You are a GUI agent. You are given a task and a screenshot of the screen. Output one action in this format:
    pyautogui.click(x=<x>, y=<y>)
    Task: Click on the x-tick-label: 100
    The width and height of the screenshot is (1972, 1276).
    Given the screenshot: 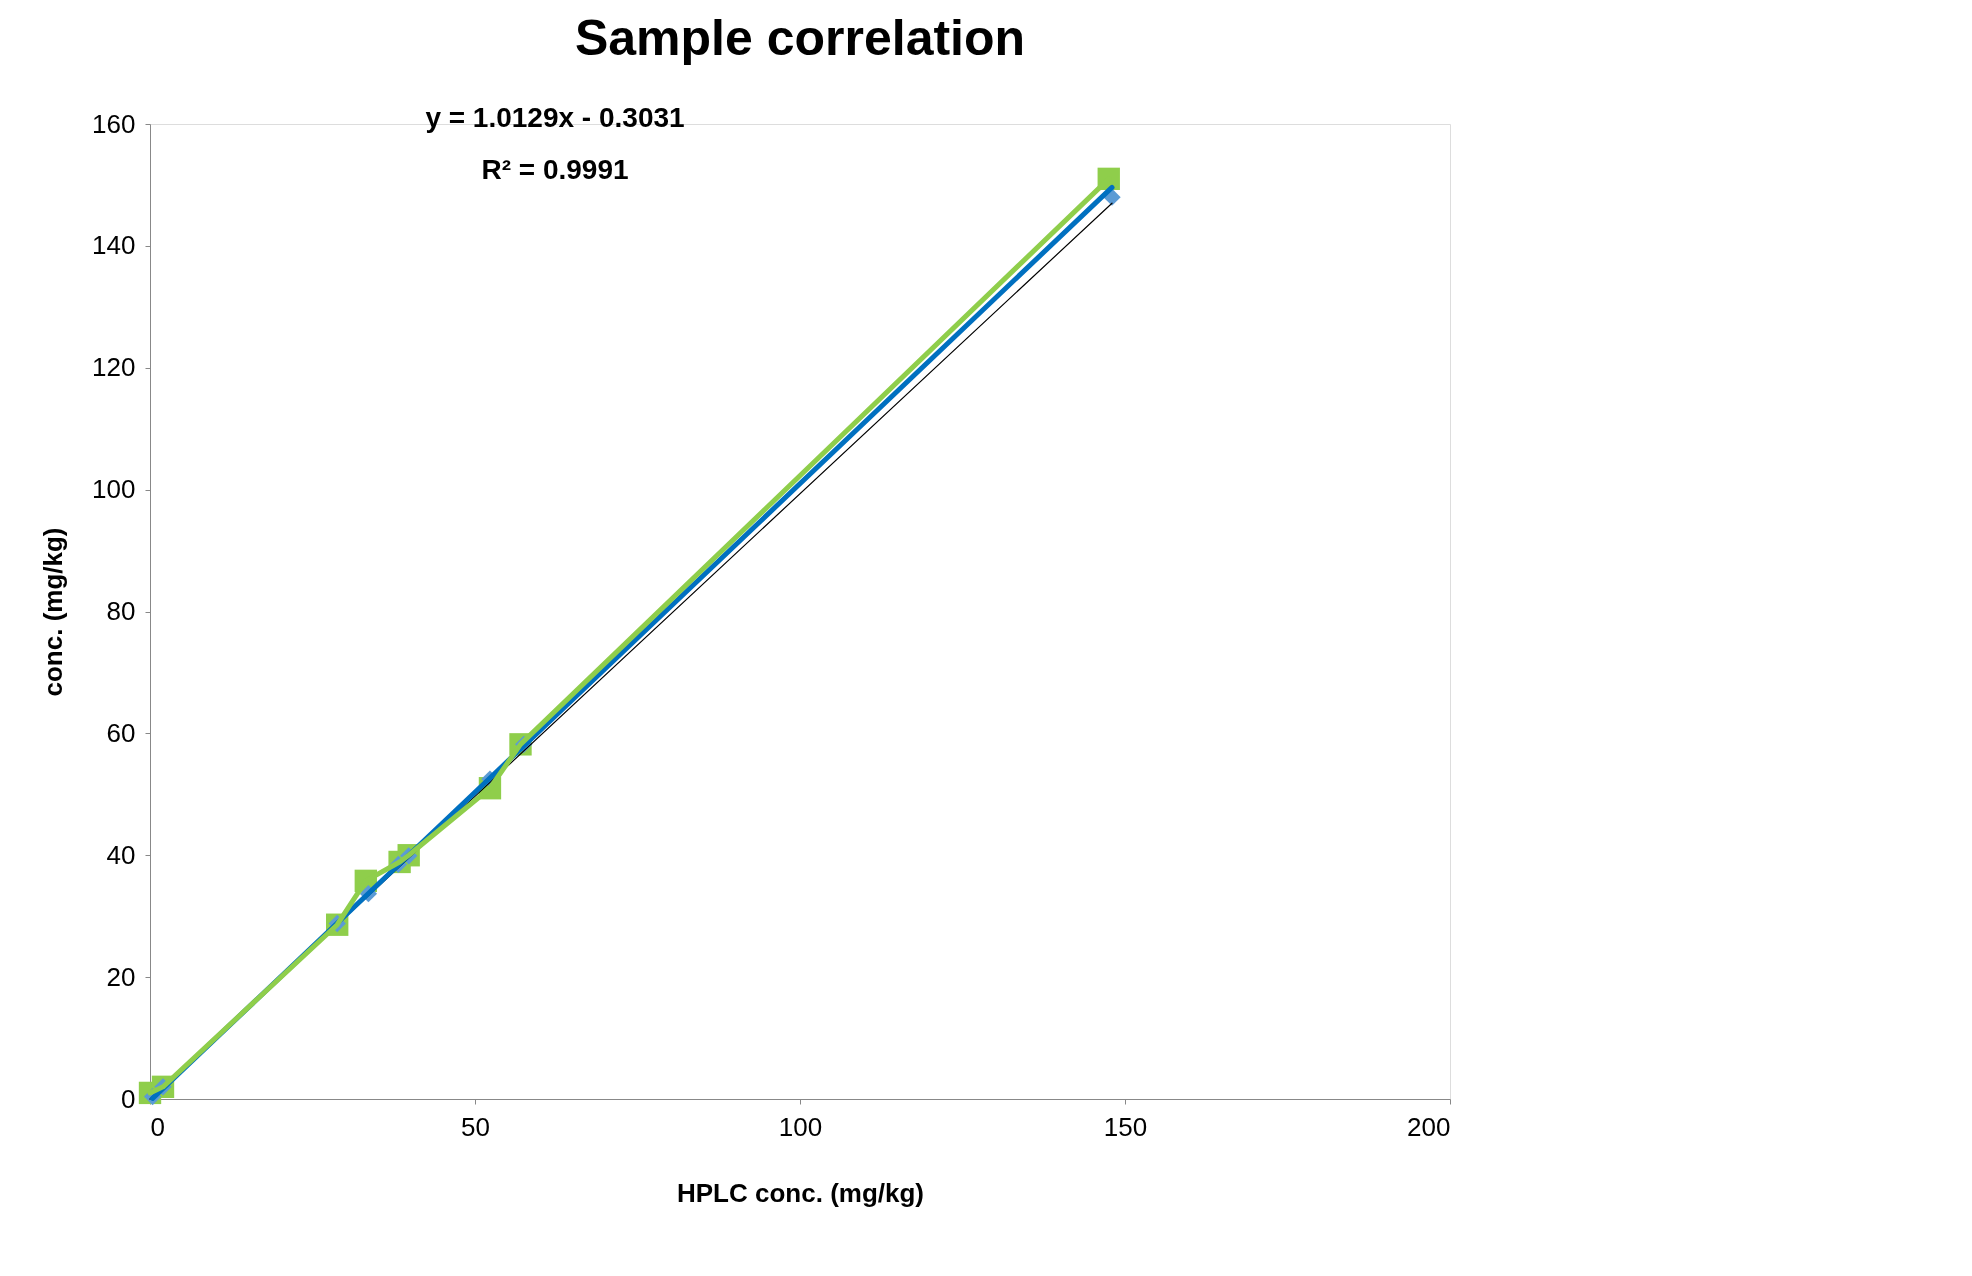 What is the action you would take?
    pyautogui.click(x=800, y=1126)
    